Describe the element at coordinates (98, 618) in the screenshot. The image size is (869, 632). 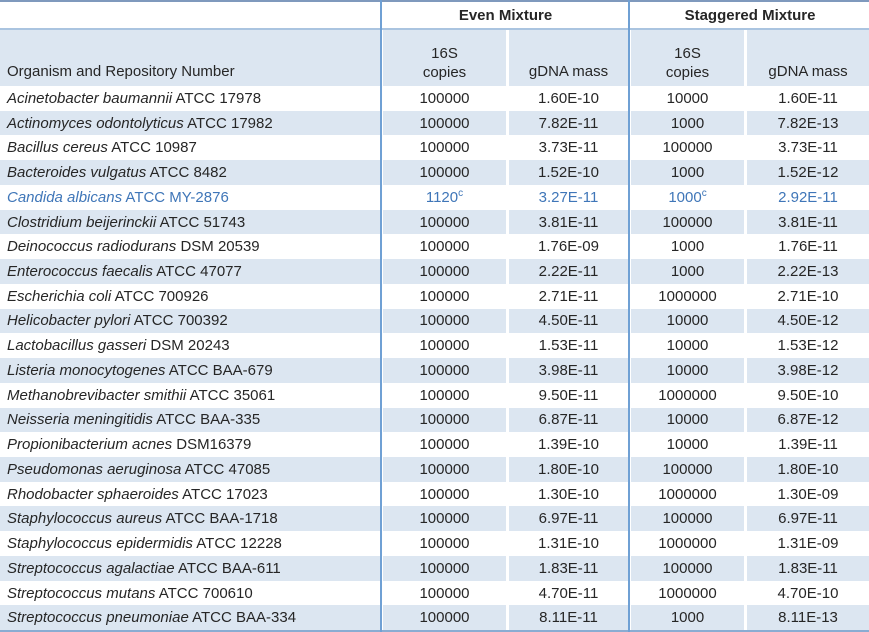
I see `organism-name: Streptococcus pneumoniae` at that location.